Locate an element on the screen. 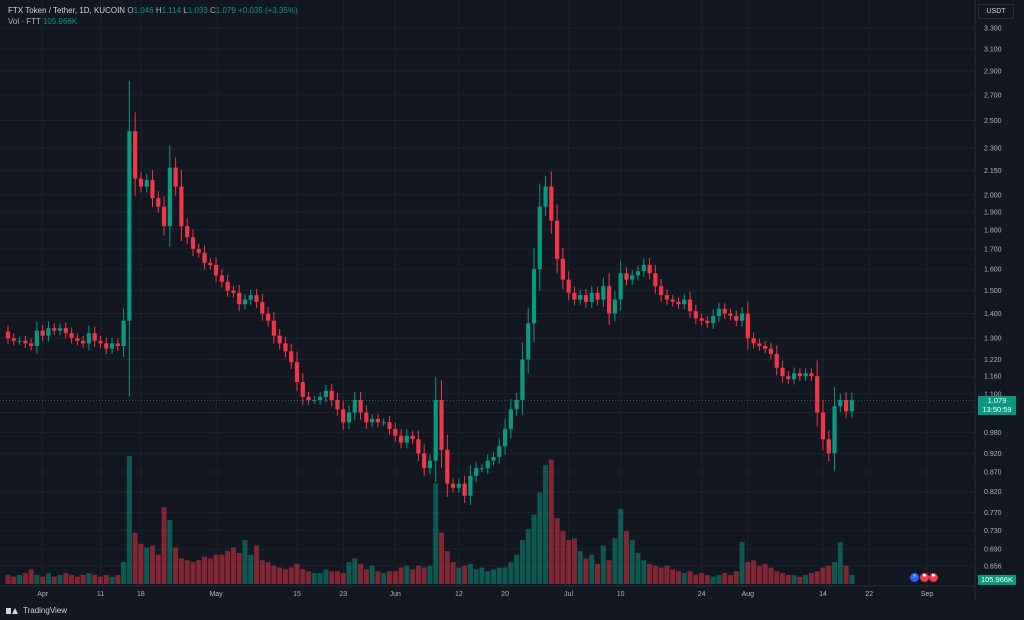 The height and width of the screenshot is (620, 1024). lightning-icon: ⚡ is located at coordinates (914, 577).